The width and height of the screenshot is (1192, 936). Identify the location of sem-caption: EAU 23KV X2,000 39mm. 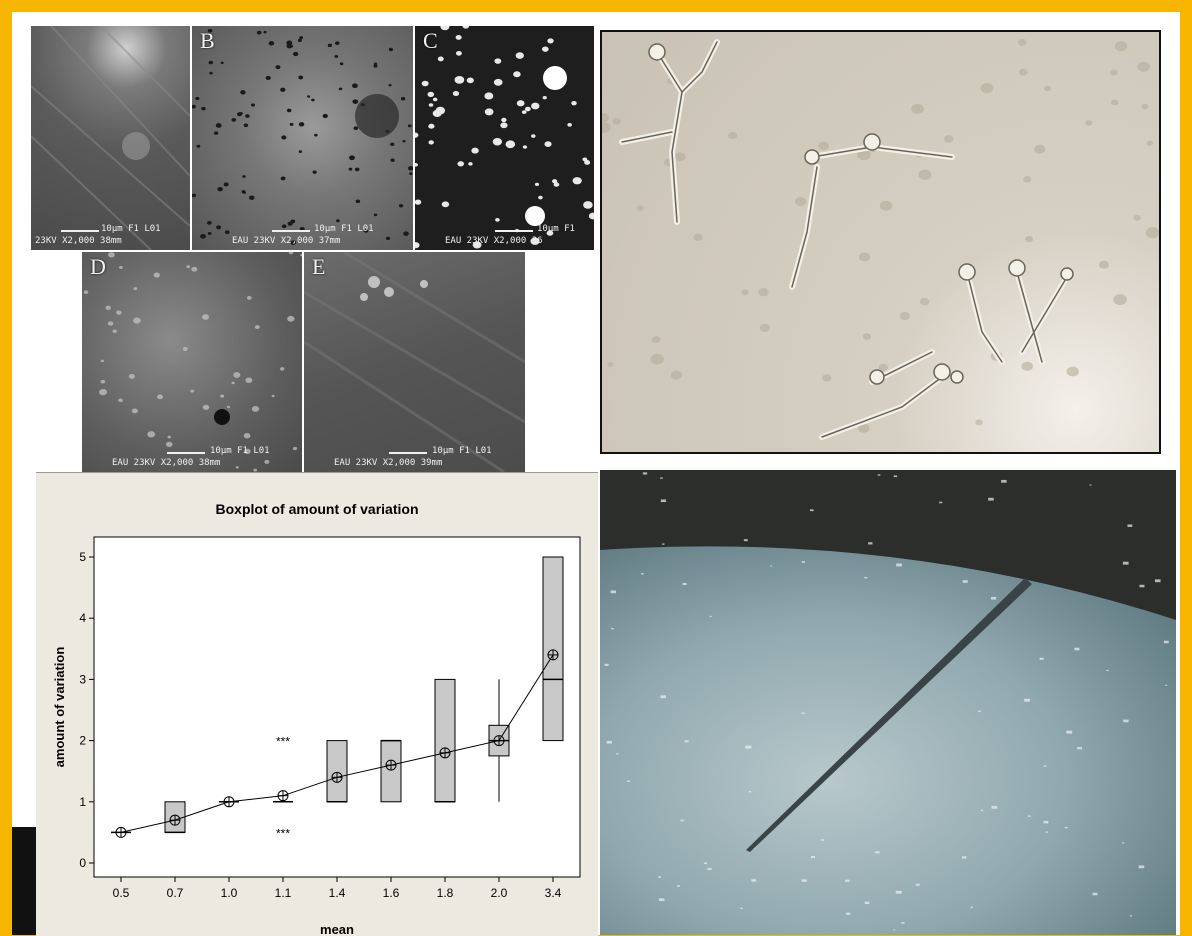
(388, 463).